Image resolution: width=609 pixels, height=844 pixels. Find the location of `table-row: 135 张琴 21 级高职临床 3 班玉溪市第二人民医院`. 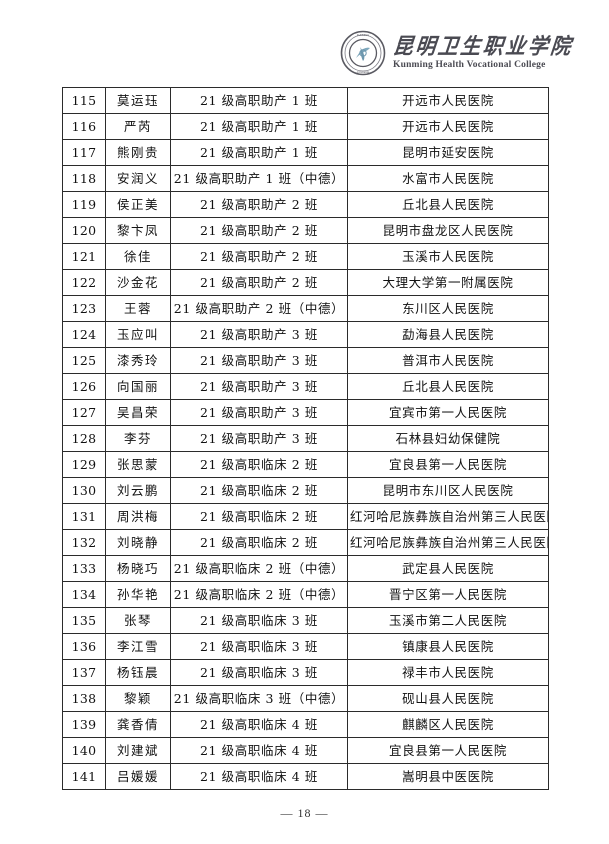

table-row: 135 张琴 21 级高职临床 3 班玉溪市第二人民医院 is located at coordinates (305, 620).